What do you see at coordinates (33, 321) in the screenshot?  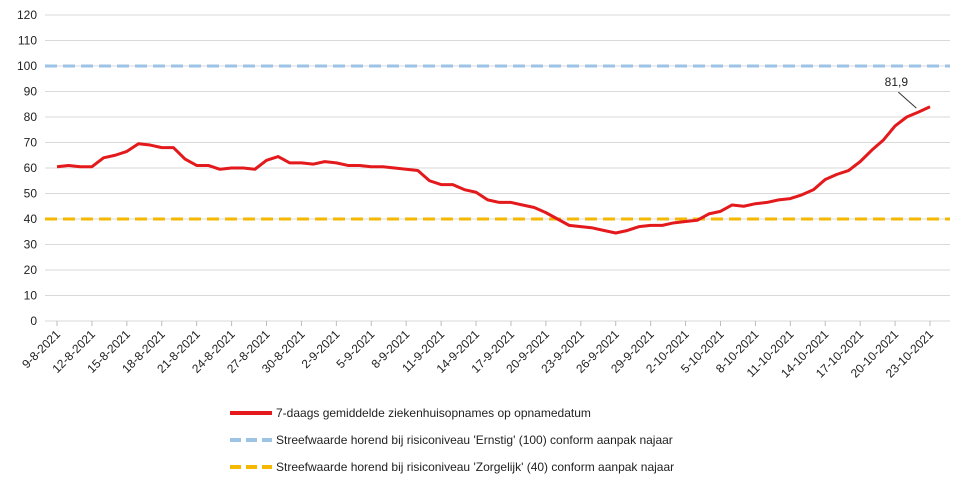 I see `y-tick-label: 0` at bounding box center [33, 321].